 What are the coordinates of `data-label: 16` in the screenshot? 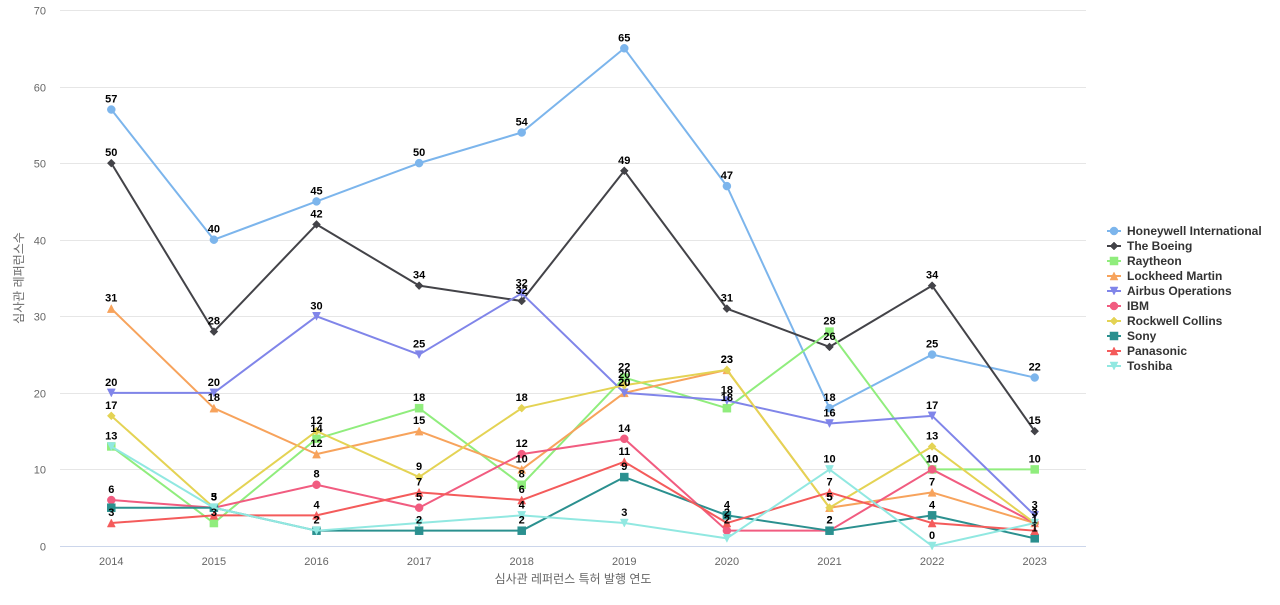 It's located at (829, 413).